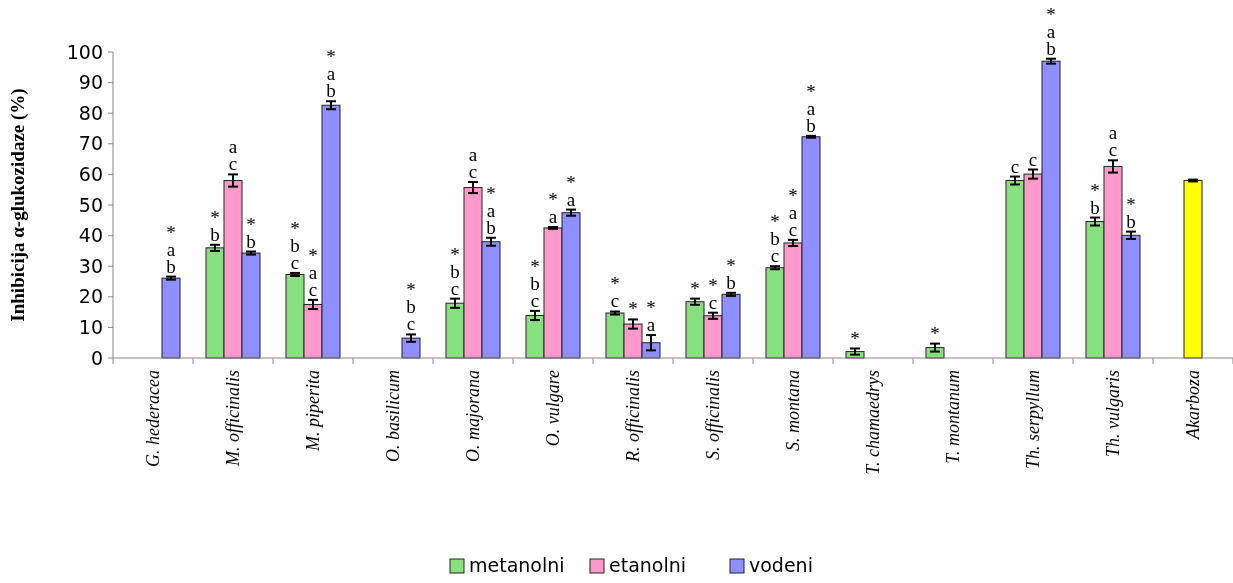  I want to click on y-tick-label: 40, so click(90, 235).